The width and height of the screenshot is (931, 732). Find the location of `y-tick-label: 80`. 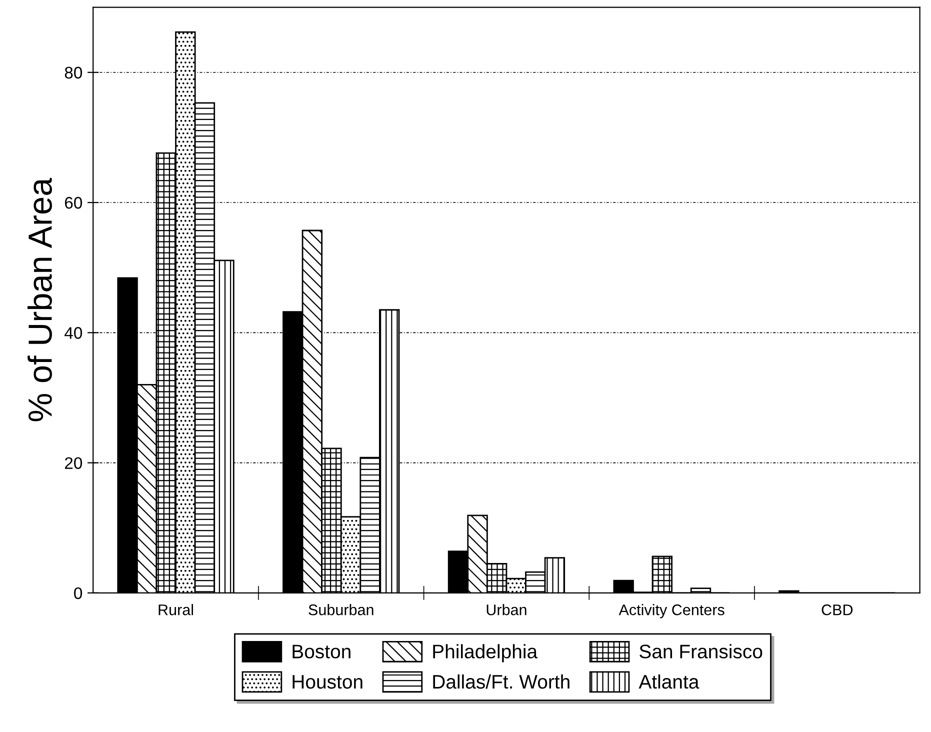

y-tick-label: 80 is located at coordinates (73, 72).